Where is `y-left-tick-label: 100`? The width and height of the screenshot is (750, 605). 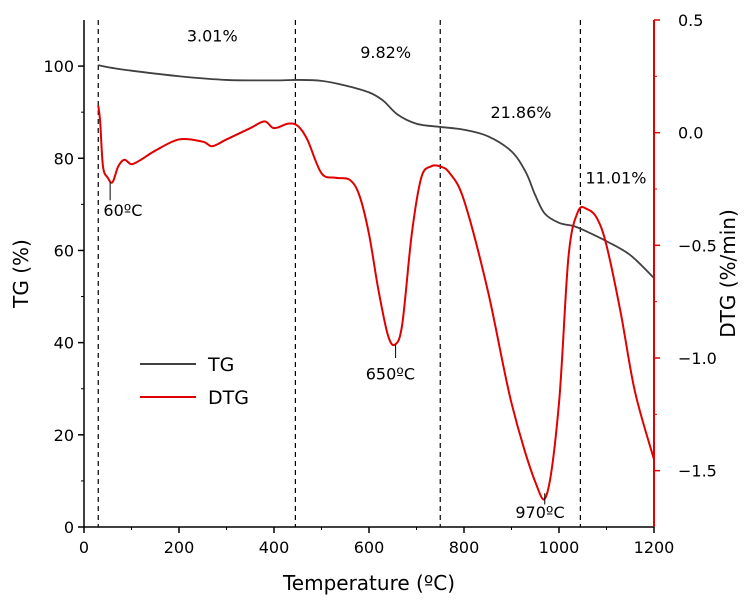 y-left-tick-label: 100 is located at coordinates (58, 66).